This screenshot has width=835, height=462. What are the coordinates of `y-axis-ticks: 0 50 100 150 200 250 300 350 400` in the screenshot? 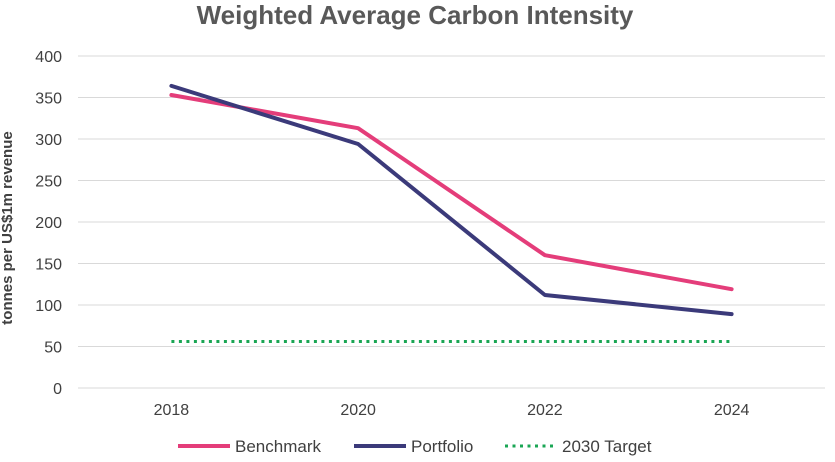 It's located at (48, 223).